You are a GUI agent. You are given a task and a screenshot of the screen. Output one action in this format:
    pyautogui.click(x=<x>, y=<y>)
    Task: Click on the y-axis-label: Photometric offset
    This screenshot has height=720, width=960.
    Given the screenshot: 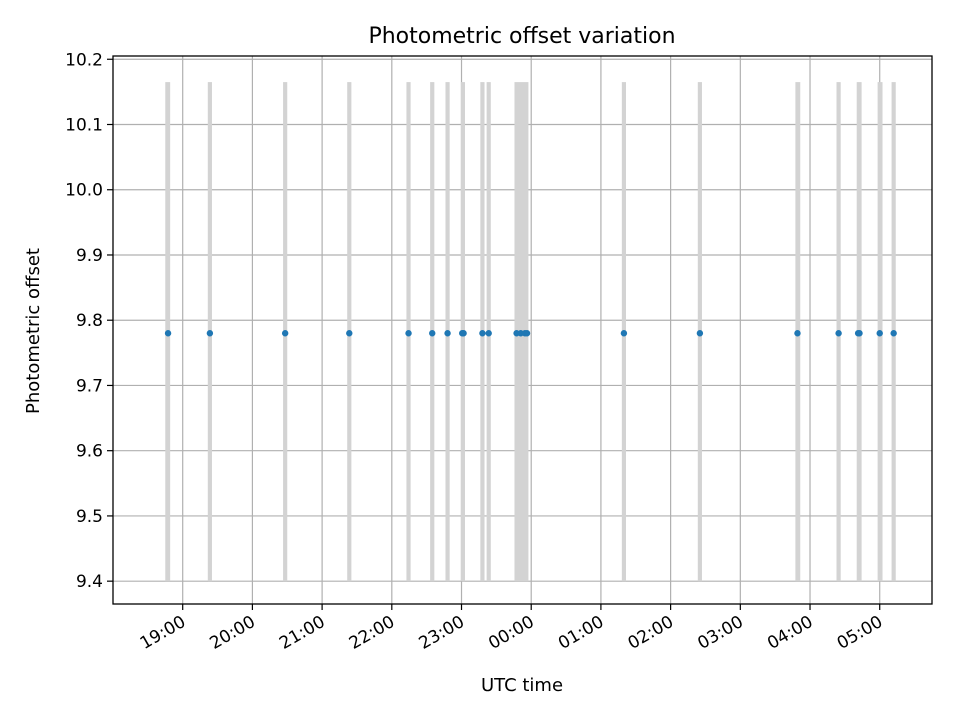 What is the action you would take?
    pyautogui.click(x=33, y=331)
    